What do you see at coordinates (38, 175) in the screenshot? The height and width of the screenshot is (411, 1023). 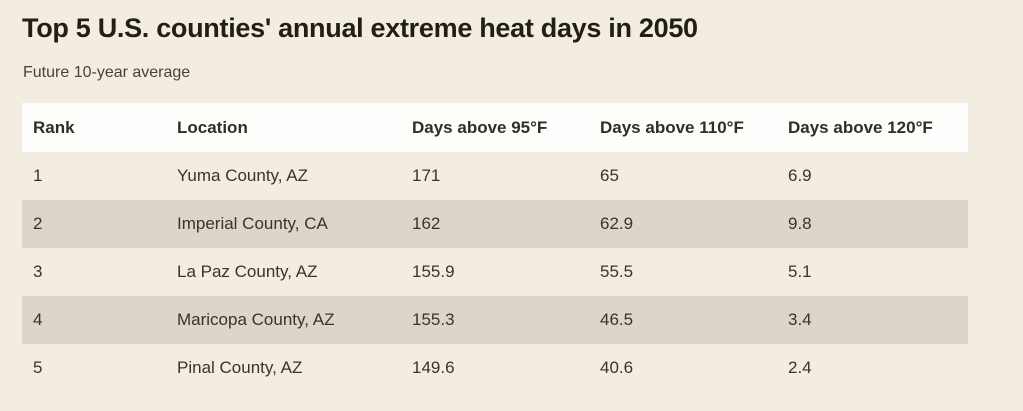 I see `cell-rank: 1` at bounding box center [38, 175].